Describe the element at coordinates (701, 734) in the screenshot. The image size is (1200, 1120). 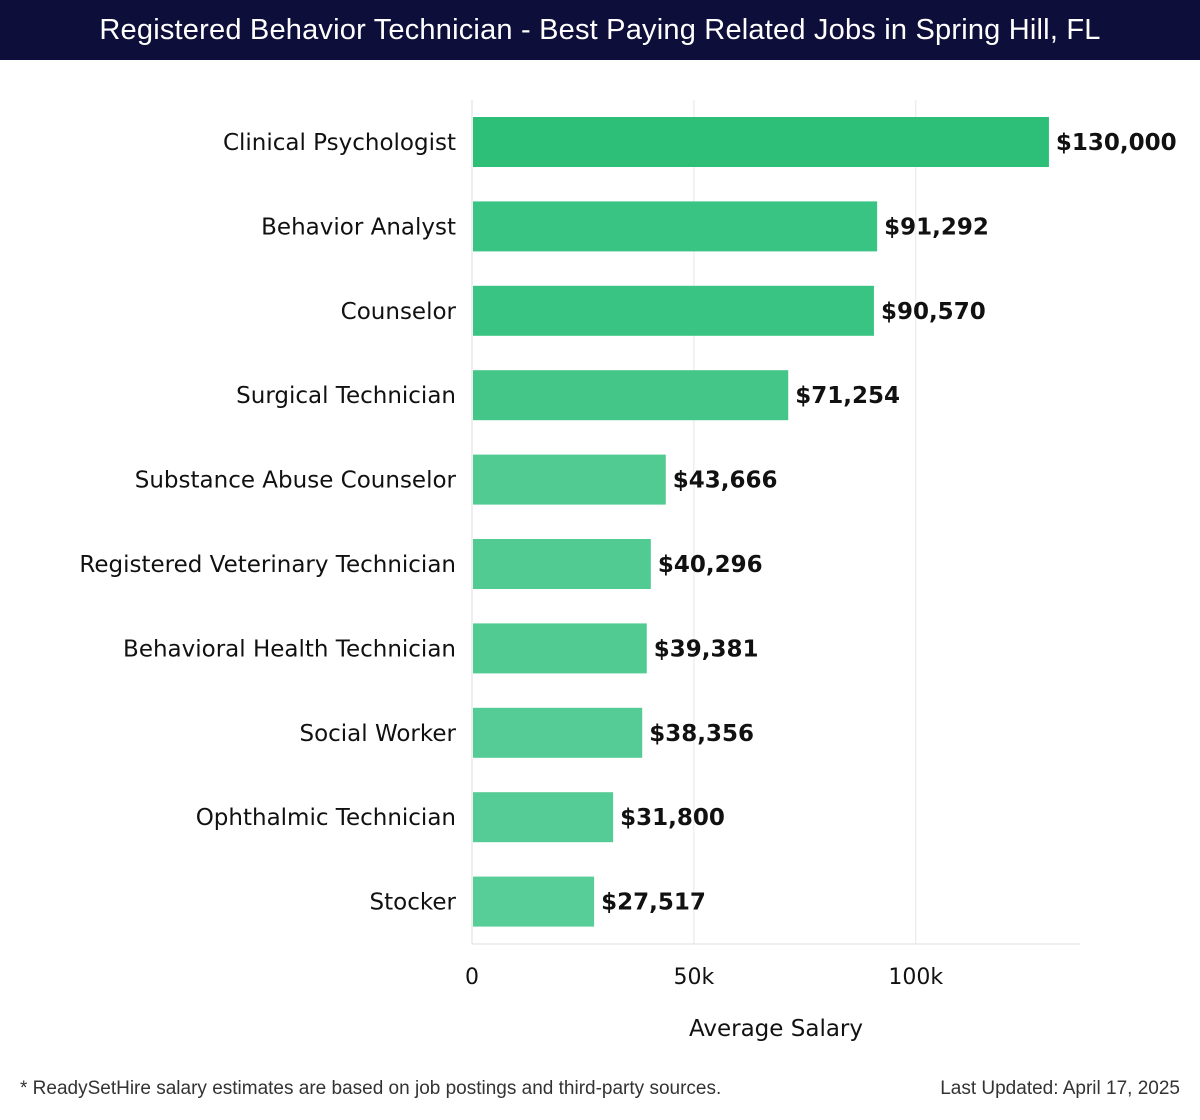
I see `value-label: $38,356` at that location.